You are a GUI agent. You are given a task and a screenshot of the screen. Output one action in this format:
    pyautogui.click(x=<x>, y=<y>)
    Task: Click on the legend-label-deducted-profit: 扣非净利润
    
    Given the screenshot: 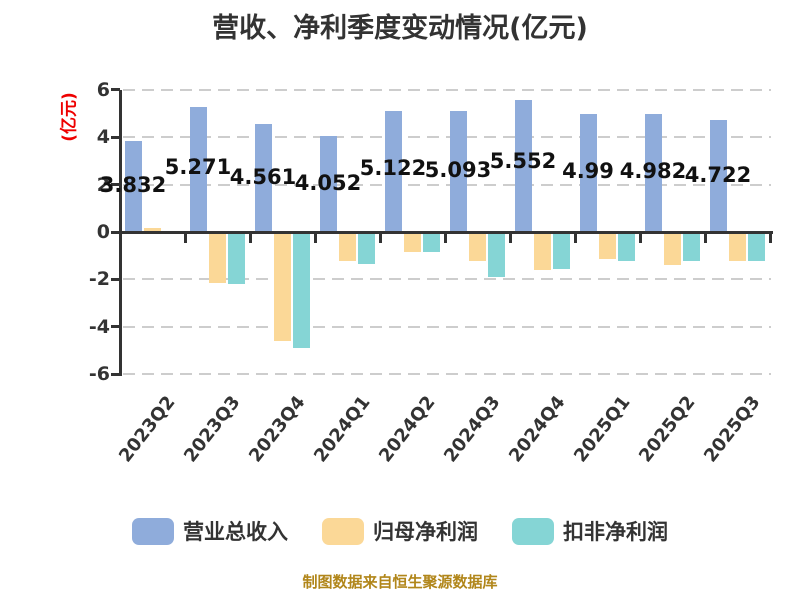 What is the action you would take?
    pyautogui.click(x=615, y=532)
    